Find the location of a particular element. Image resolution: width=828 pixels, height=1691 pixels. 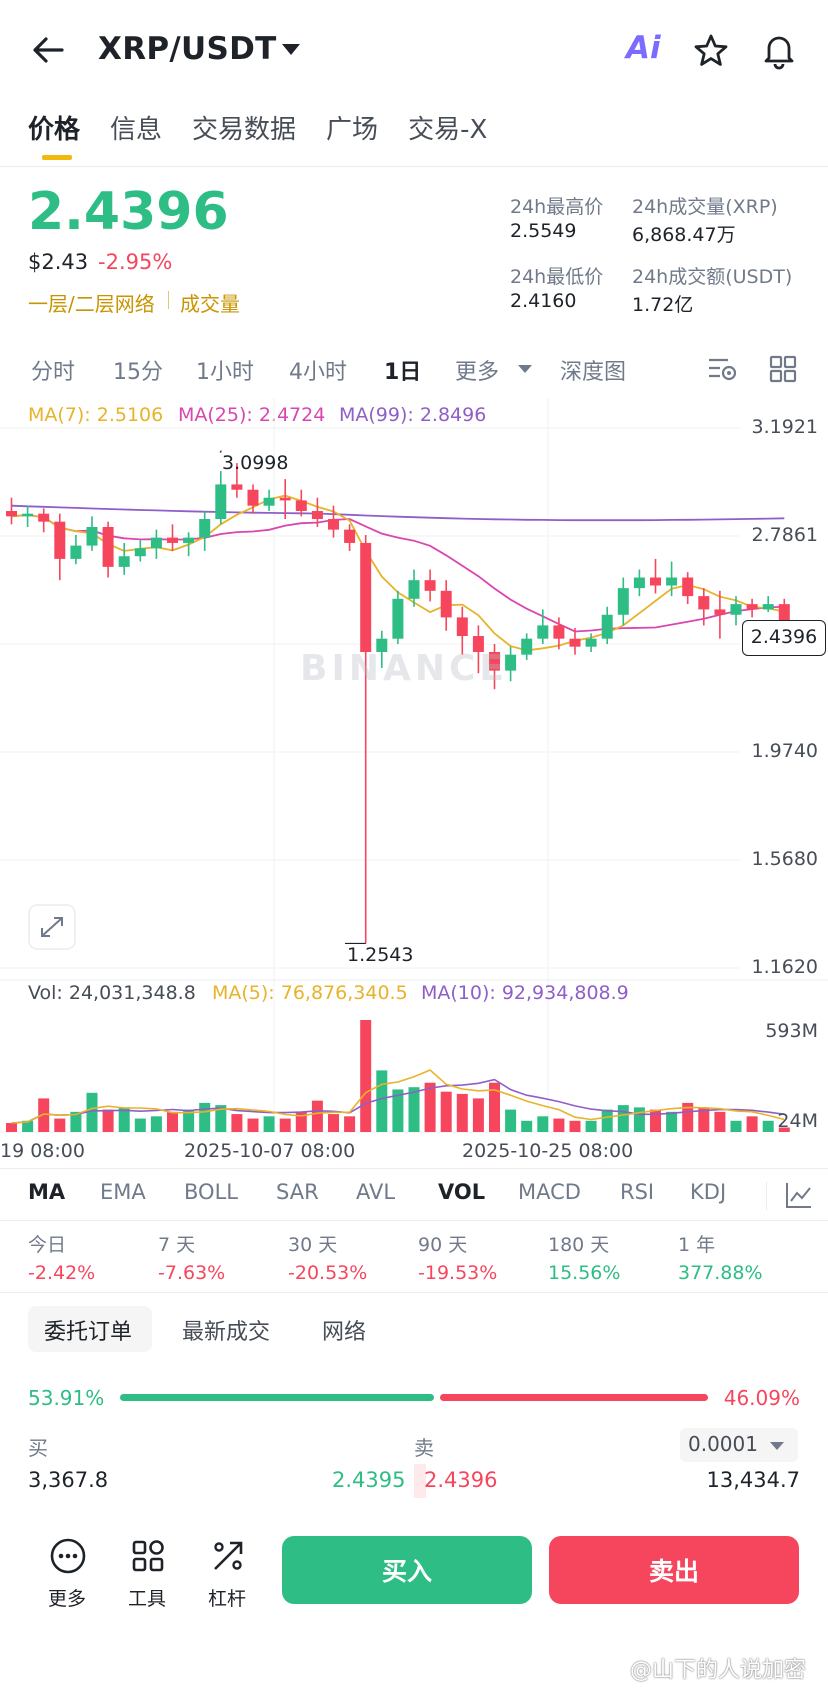

tabs-divider is located at coordinates (414, 166).